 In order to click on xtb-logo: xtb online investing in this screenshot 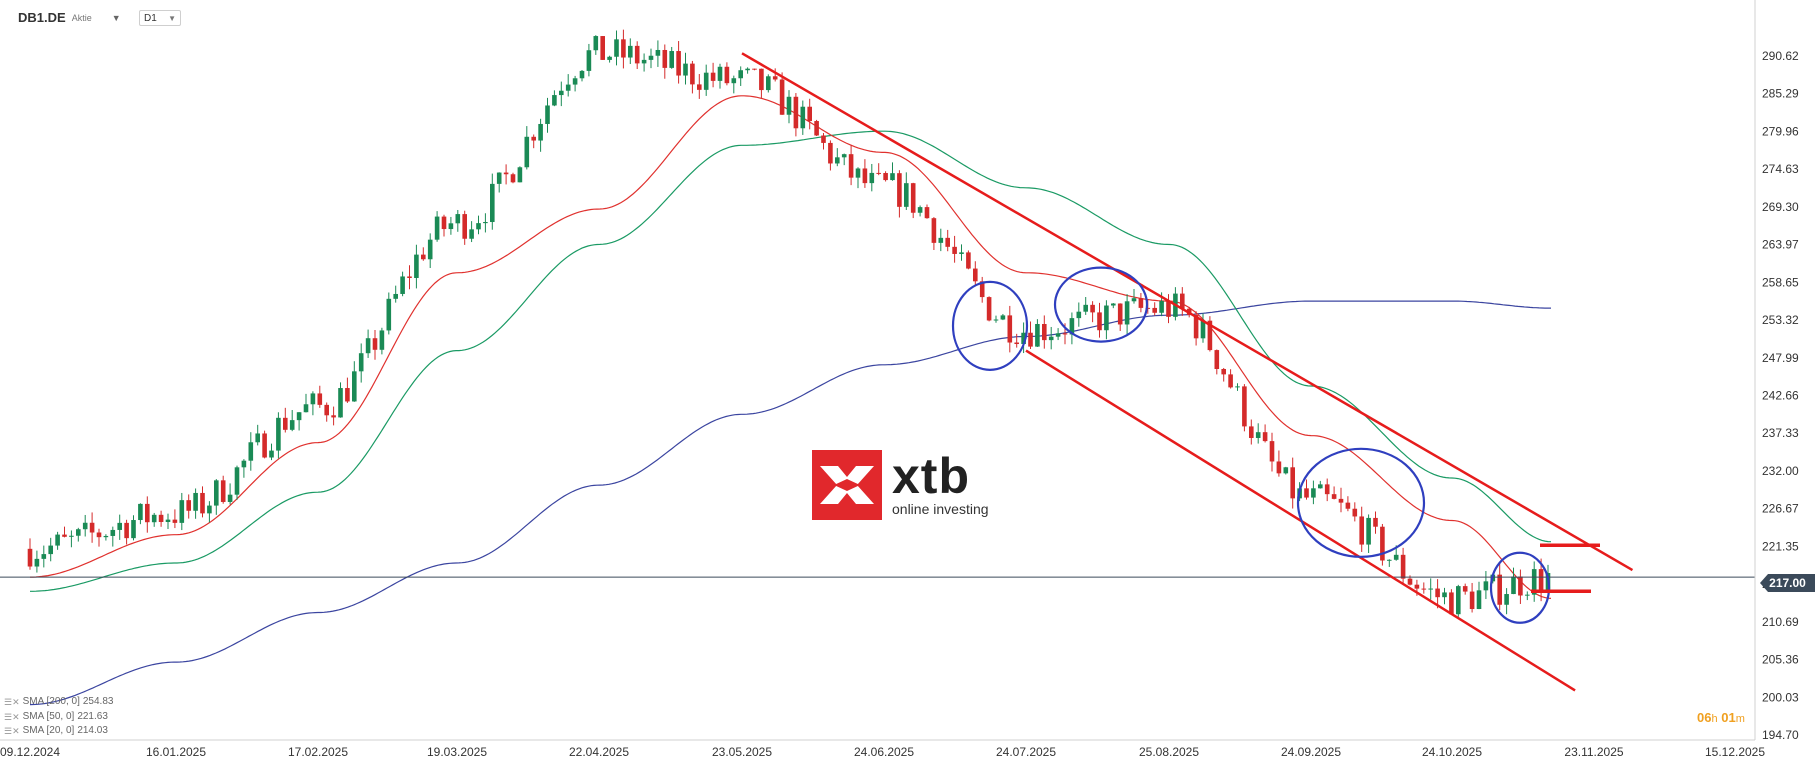, I will do `click(900, 485)`.